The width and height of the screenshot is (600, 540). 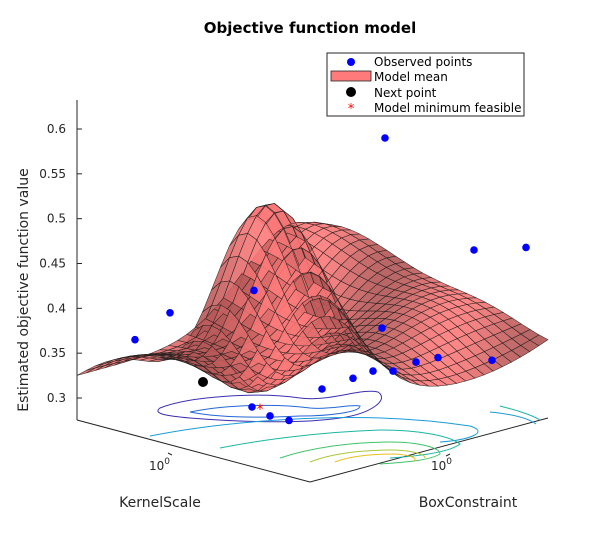 I want to click on contour-plot, so click(x=345, y=427).